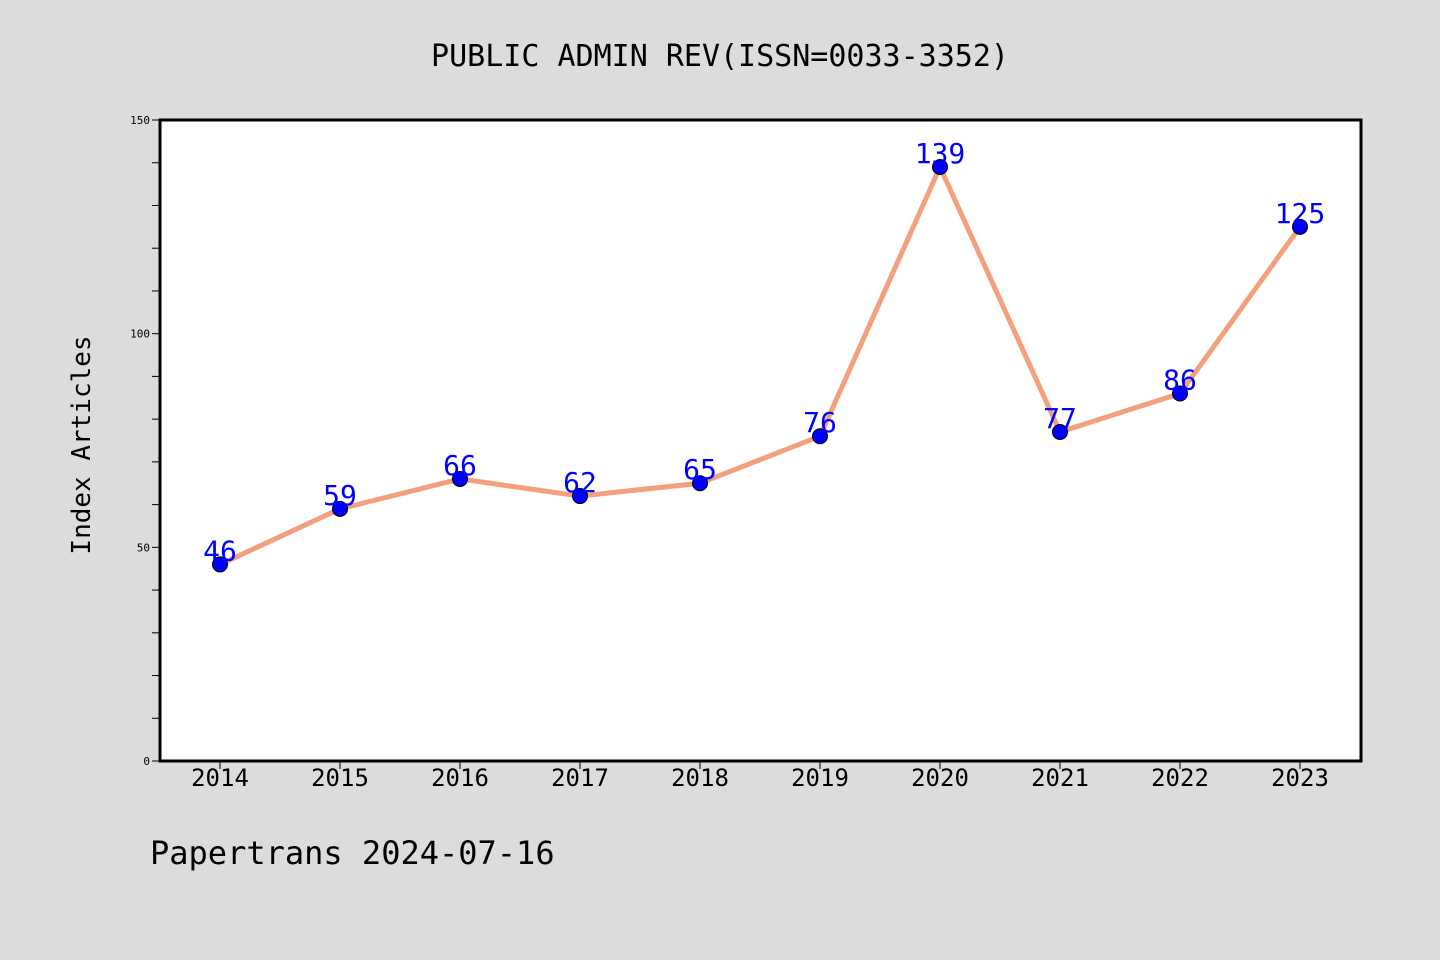 The height and width of the screenshot is (960, 1440). I want to click on y-axis-ticks: 0 50 100 150, so click(145, 441).